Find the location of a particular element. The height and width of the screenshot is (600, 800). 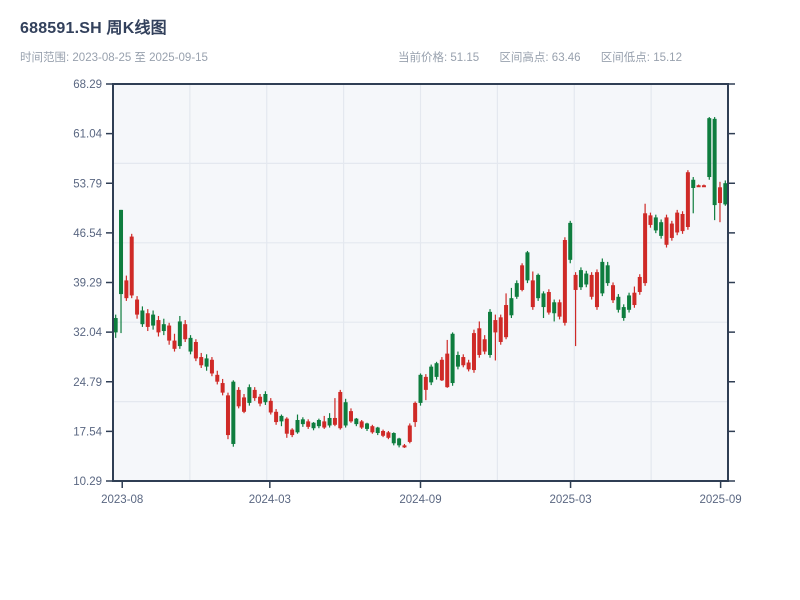

range-low-stat: 区间低点: 15.12 is located at coordinates (641, 58).